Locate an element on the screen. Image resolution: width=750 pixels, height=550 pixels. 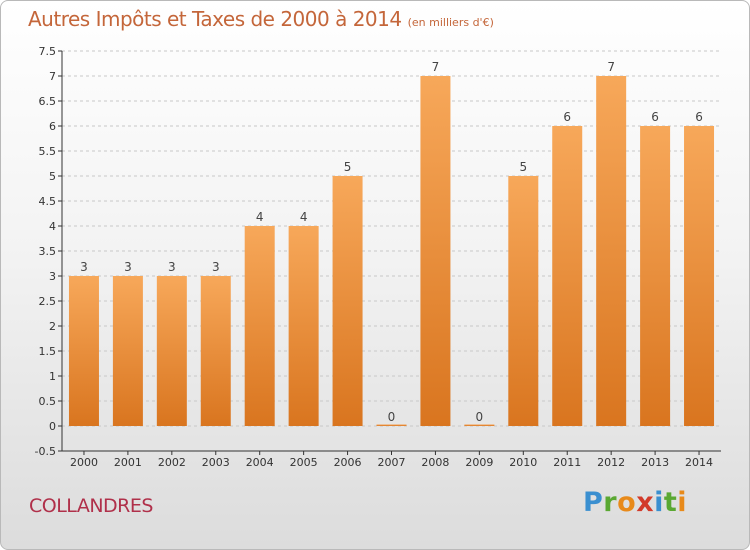
x-tick-label: 2000 is located at coordinates (84, 462).